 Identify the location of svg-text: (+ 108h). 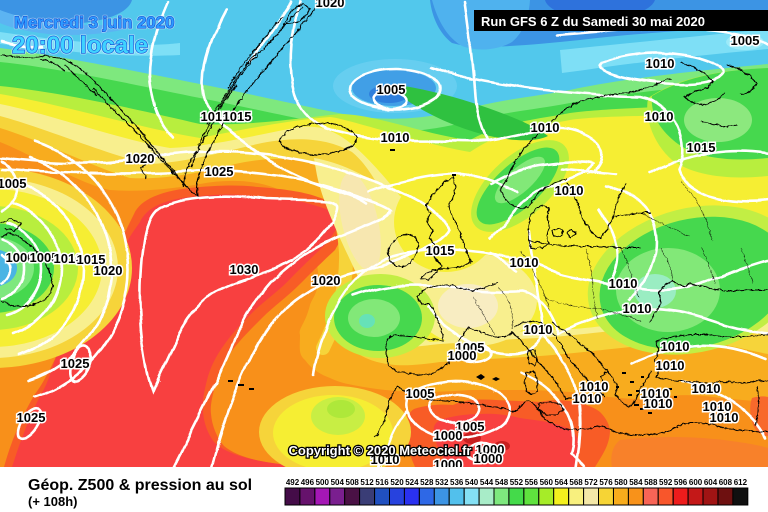
(53, 501).